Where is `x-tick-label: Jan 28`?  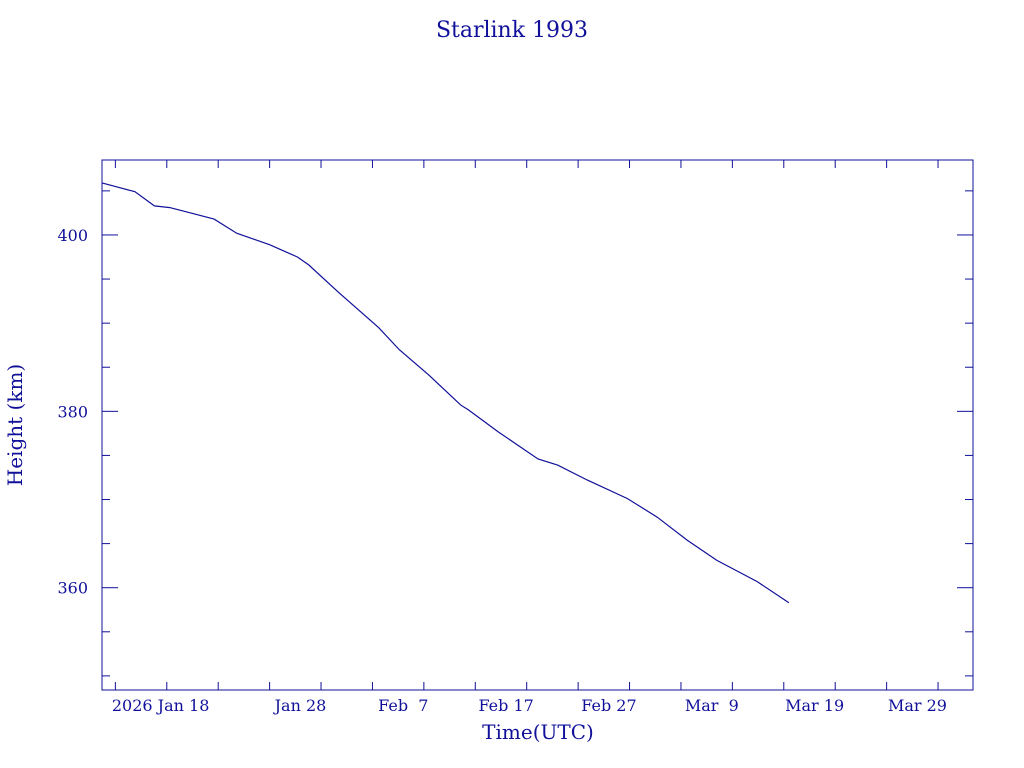
x-tick-label: Jan 28 is located at coordinates (300, 705).